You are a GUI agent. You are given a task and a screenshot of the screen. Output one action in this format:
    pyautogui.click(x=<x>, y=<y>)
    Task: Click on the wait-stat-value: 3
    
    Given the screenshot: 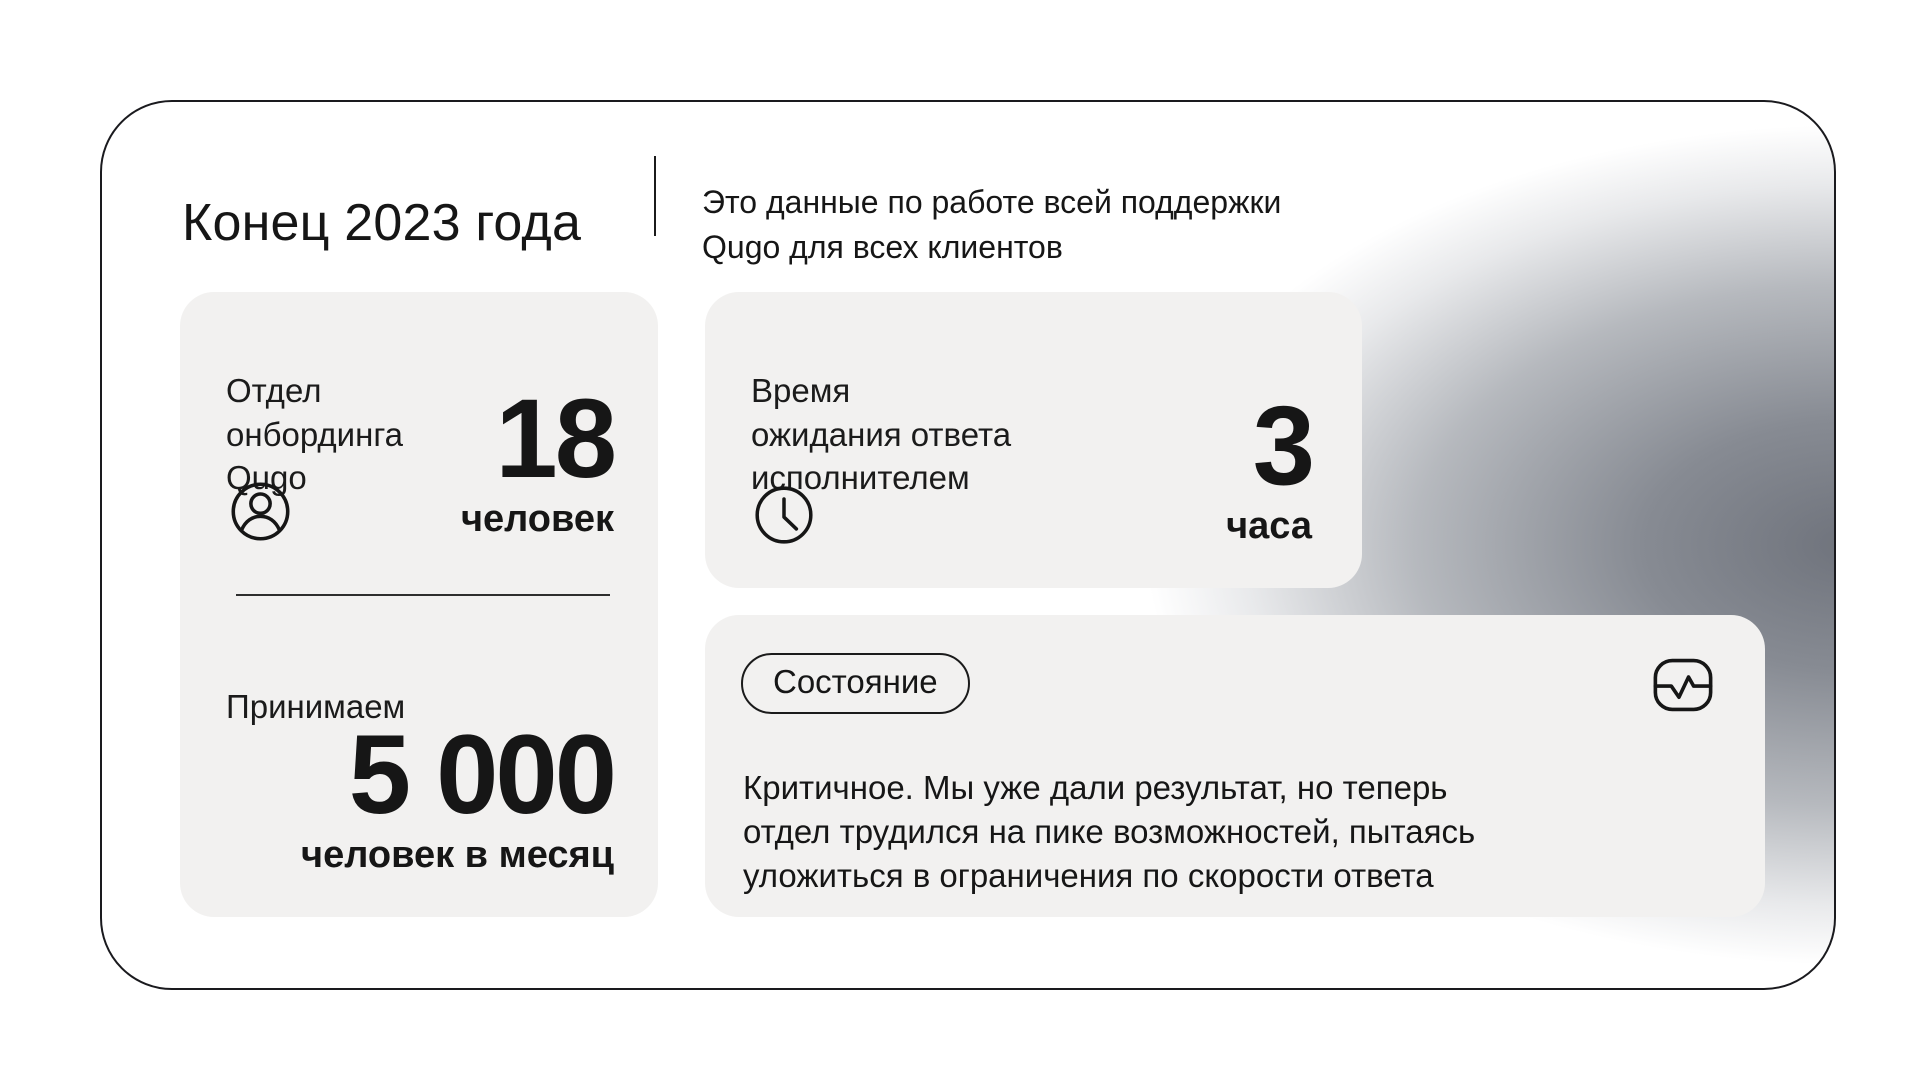 What is the action you would take?
    pyautogui.click(x=1283, y=445)
    